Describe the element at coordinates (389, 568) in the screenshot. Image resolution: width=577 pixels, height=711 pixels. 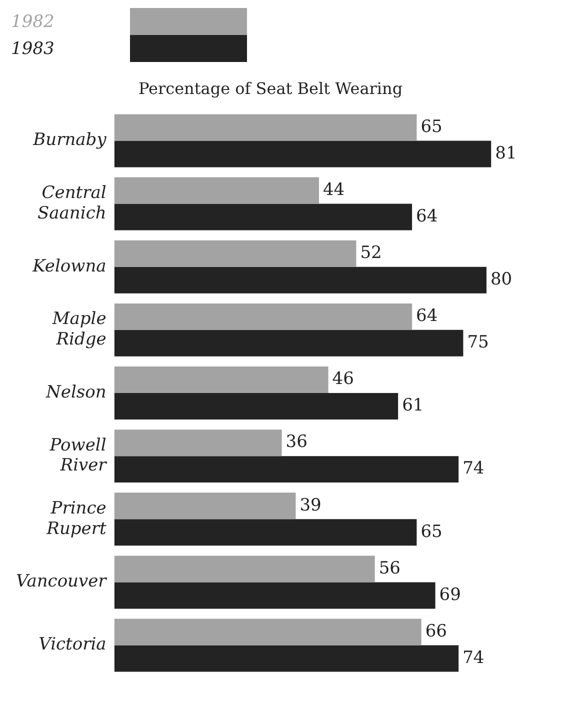
I see `data-label: 56` at that location.